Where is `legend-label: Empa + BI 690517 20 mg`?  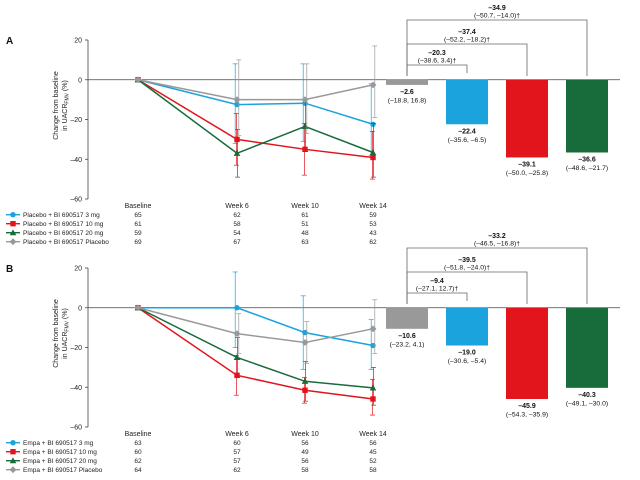 legend-label: Empa + BI 690517 20 mg is located at coordinates (60, 461).